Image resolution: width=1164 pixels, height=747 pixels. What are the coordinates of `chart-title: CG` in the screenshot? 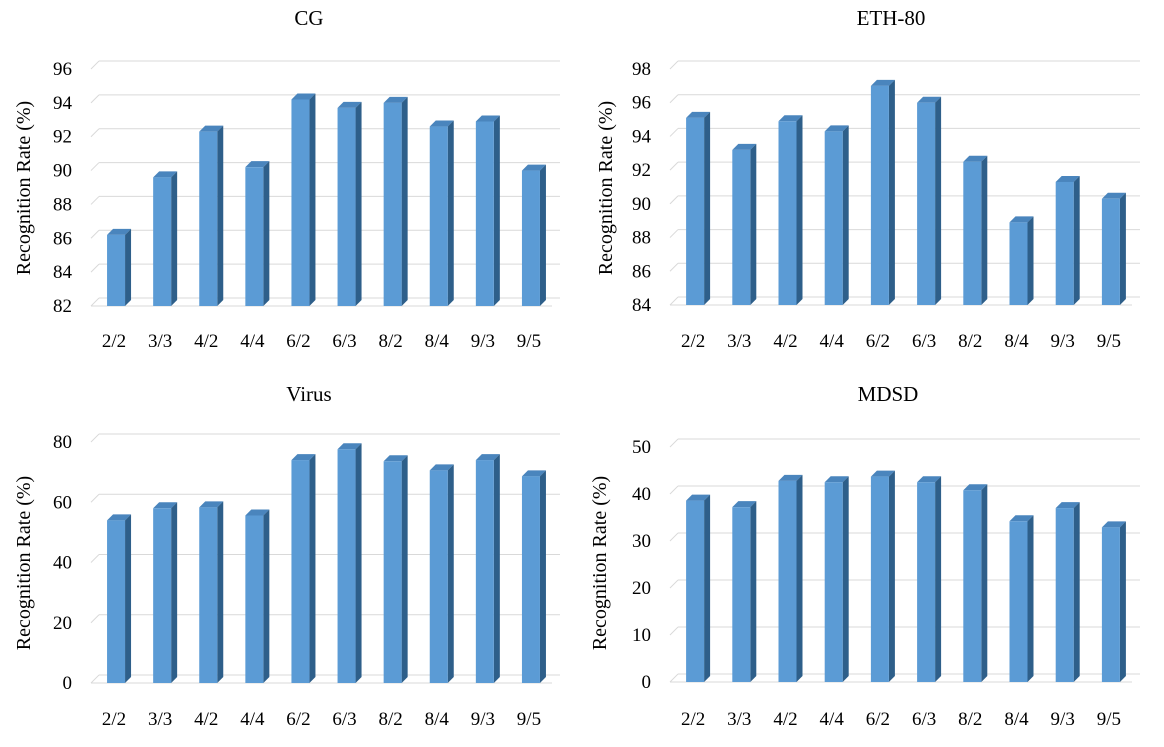 It's located at (308, 18).